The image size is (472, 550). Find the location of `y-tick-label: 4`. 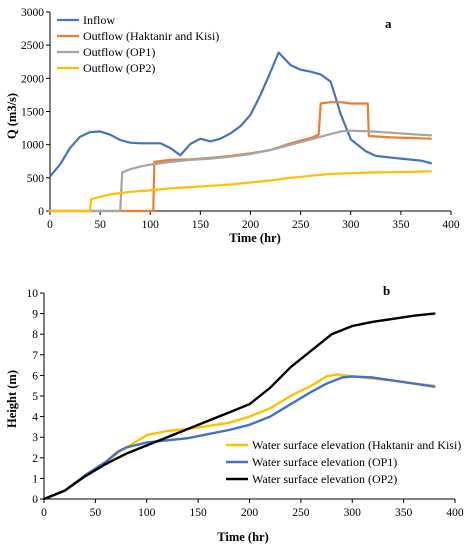

y-tick-label: 4 is located at coordinates (35, 418).